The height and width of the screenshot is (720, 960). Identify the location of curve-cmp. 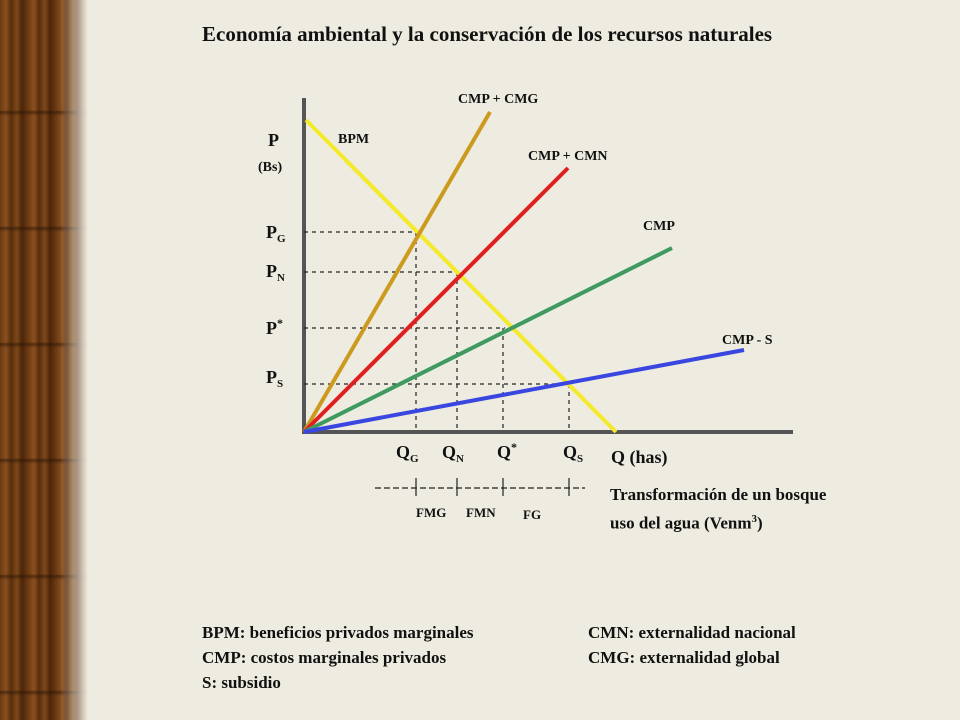
(488, 340).